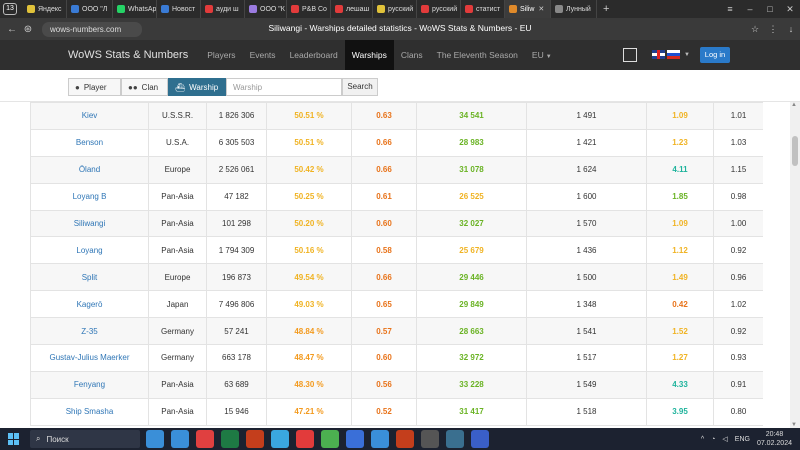  I want to click on language-indicator: ENG, so click(742, 439).